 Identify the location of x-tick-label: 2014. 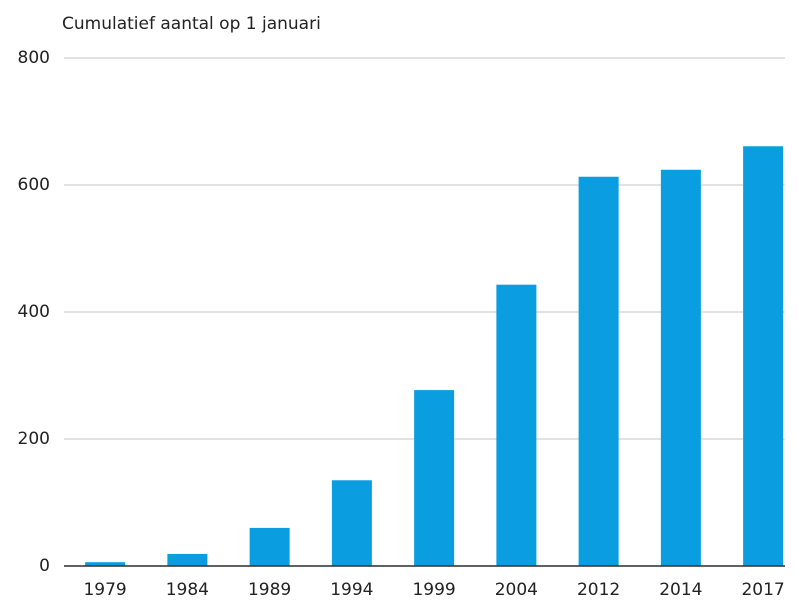
(680, 590).